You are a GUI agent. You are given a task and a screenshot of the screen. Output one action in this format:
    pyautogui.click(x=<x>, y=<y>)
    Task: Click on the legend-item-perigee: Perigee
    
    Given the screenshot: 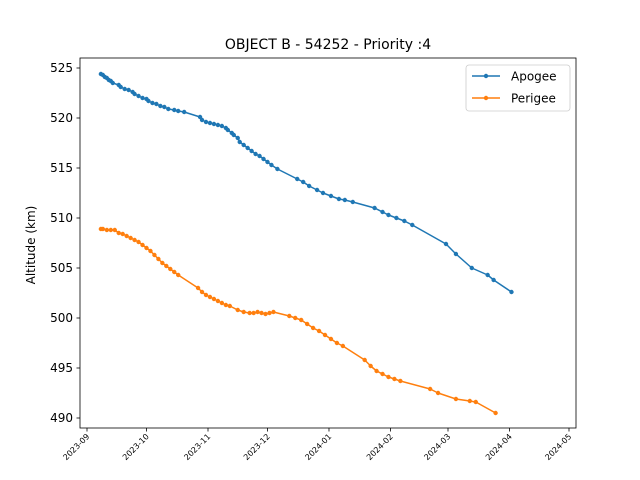 What is the action you would take?
    pyautogui.click(x=514, y=99)
    